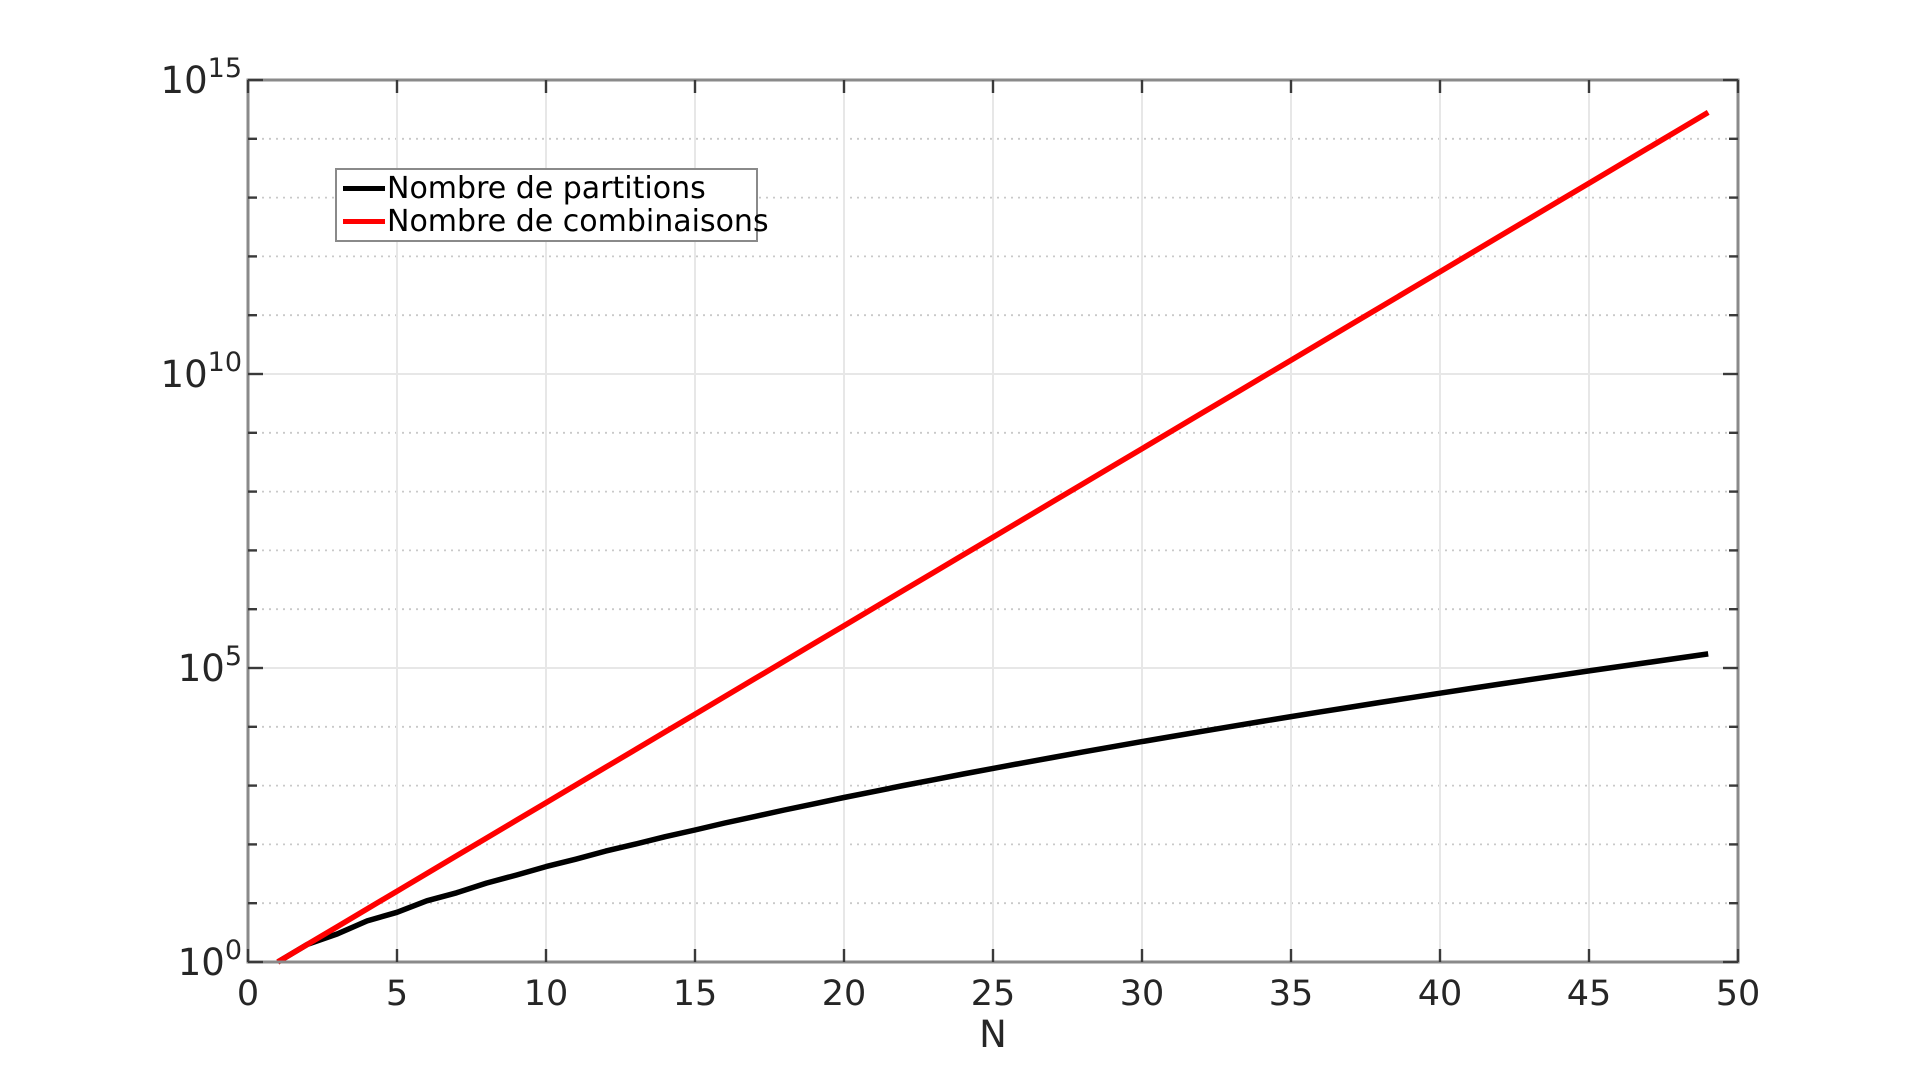  I want to click on legend-item-partitions: Nombre de partitions, so click(549, 188).